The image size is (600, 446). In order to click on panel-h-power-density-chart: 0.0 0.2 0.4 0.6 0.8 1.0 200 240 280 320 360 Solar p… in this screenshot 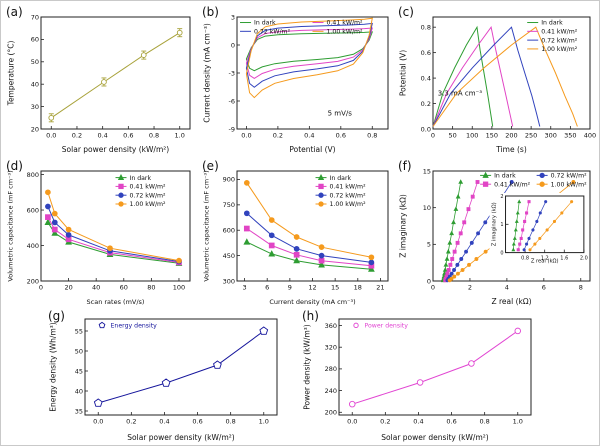, I will do `click(421, 376)`.